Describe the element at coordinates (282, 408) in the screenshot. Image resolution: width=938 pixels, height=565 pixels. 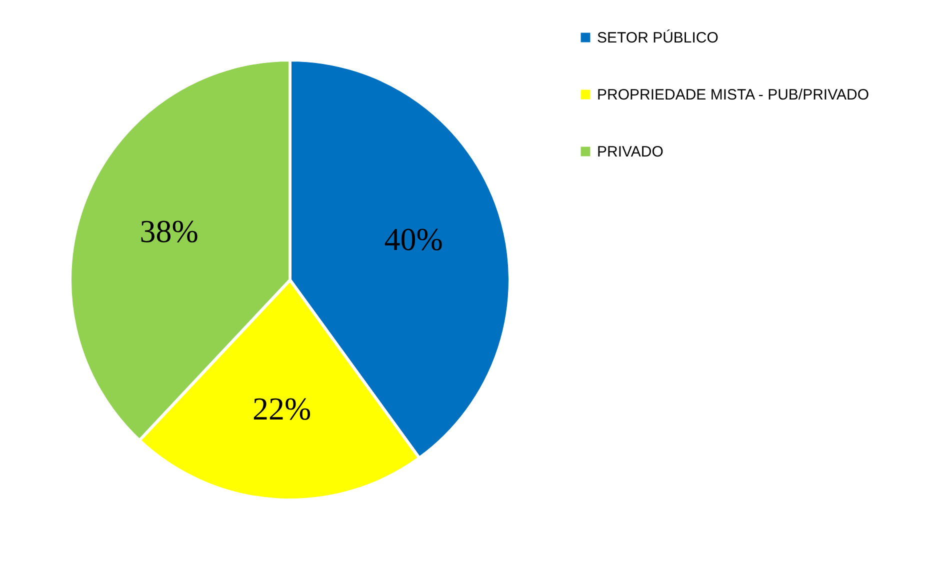
I see `data-label: 22%` at that location.